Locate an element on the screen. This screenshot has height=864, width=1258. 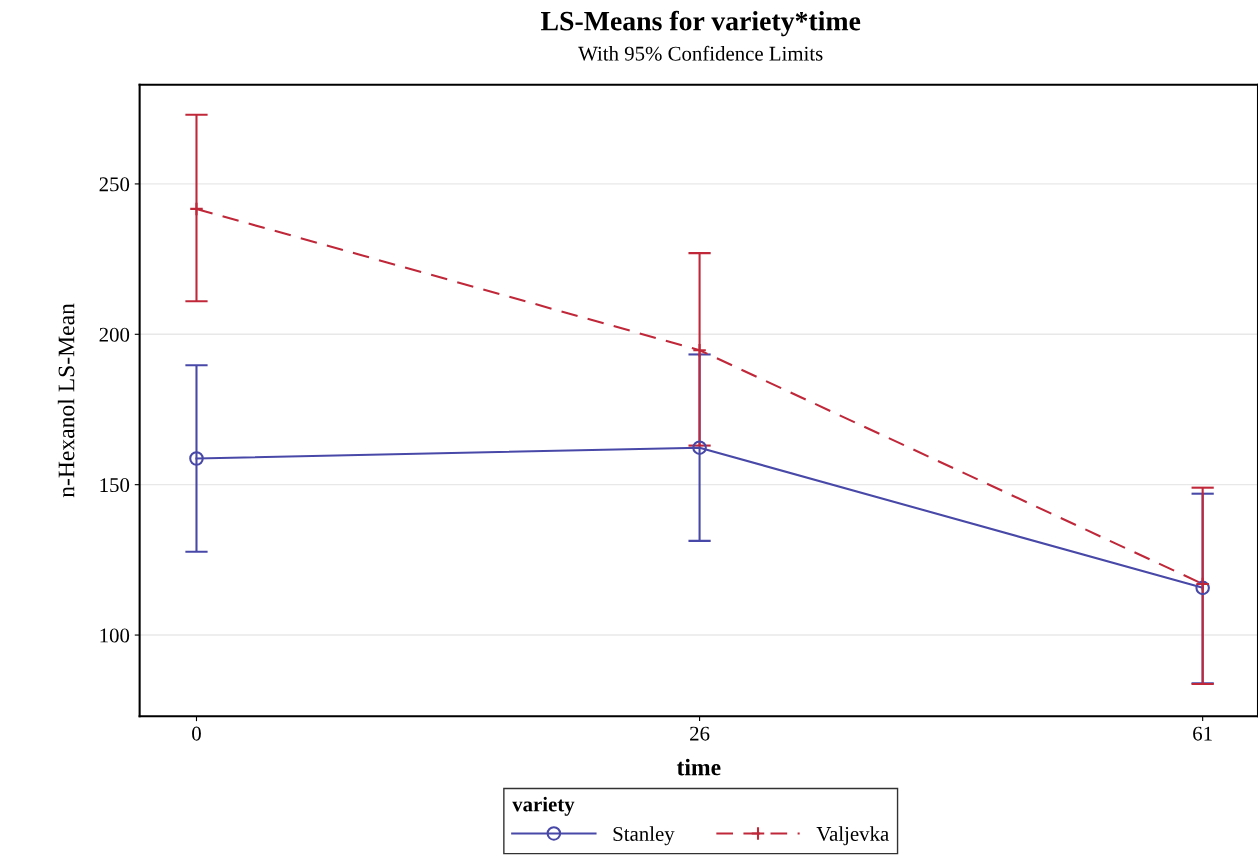
y-axis-title: n-Hexanol LS-Mean is located at coordinates (66, 400).